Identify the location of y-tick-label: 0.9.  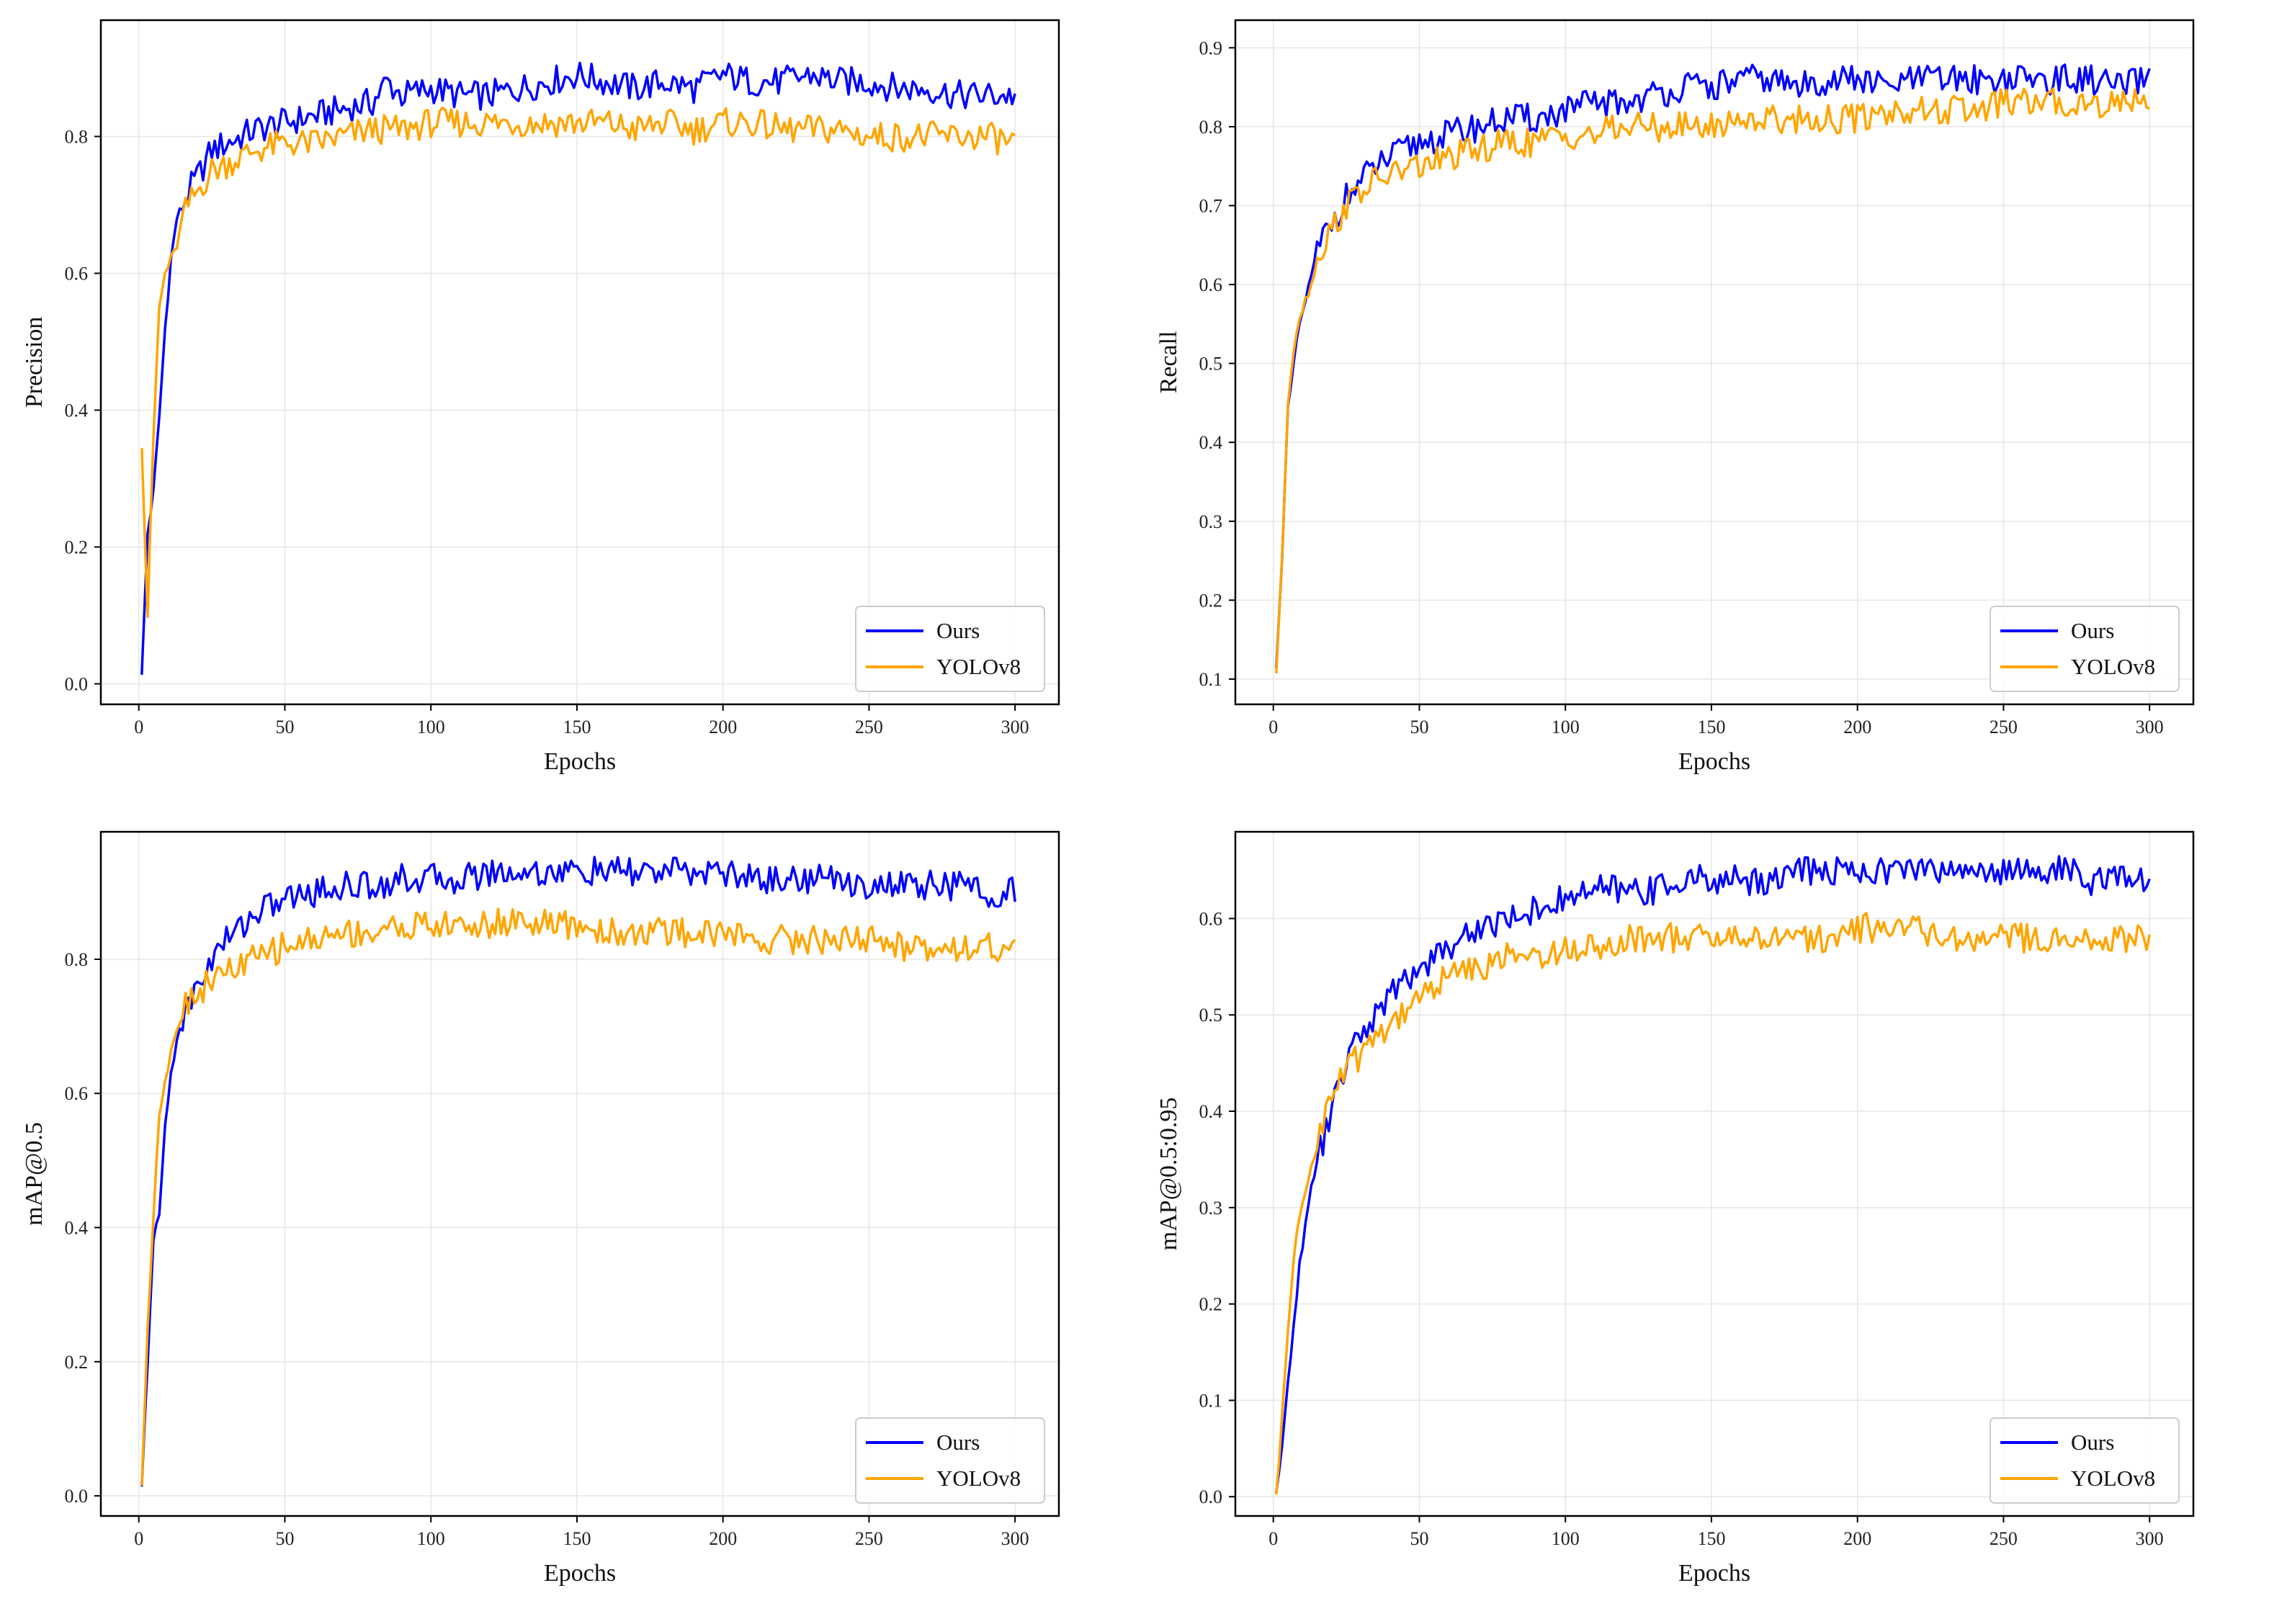
(1211, 48).